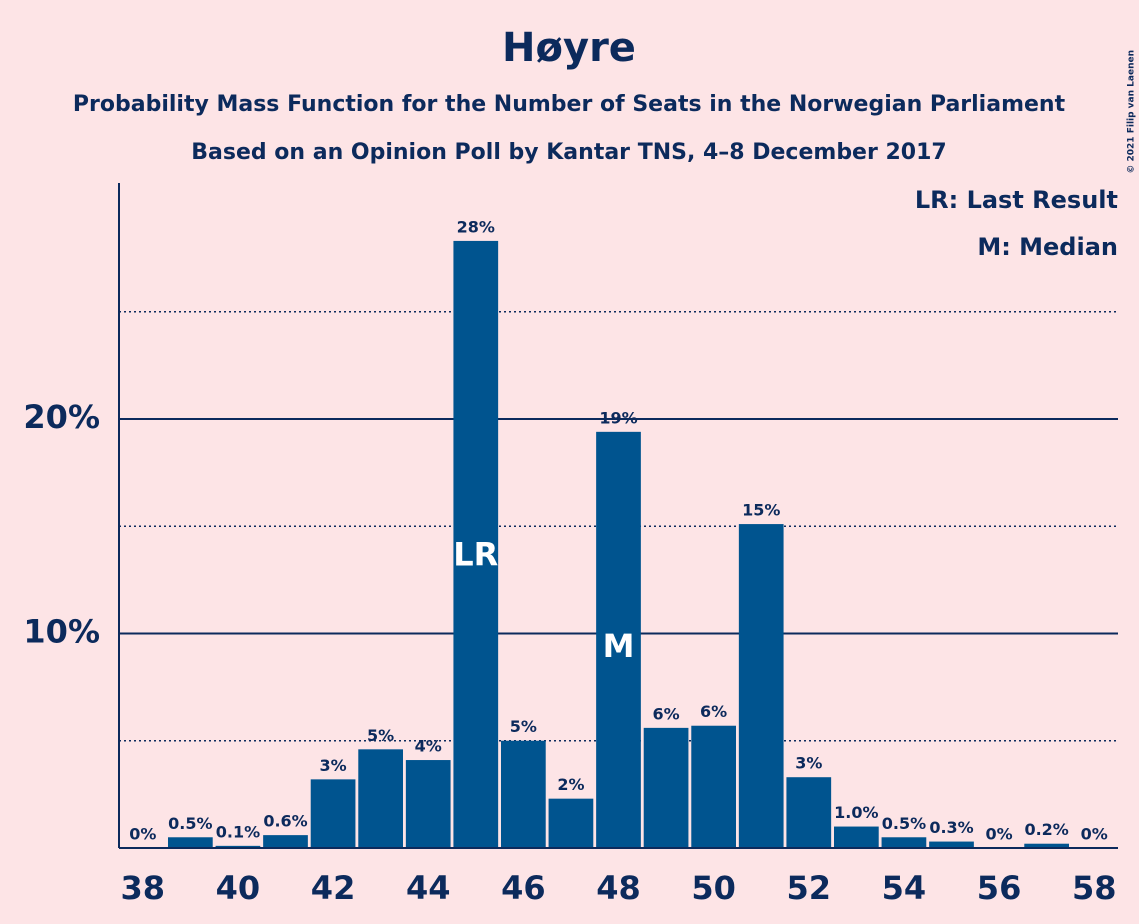  Describe the element at coordinates (143, 888) in the screenshot. I see `x-tick-label: 38` at that location.